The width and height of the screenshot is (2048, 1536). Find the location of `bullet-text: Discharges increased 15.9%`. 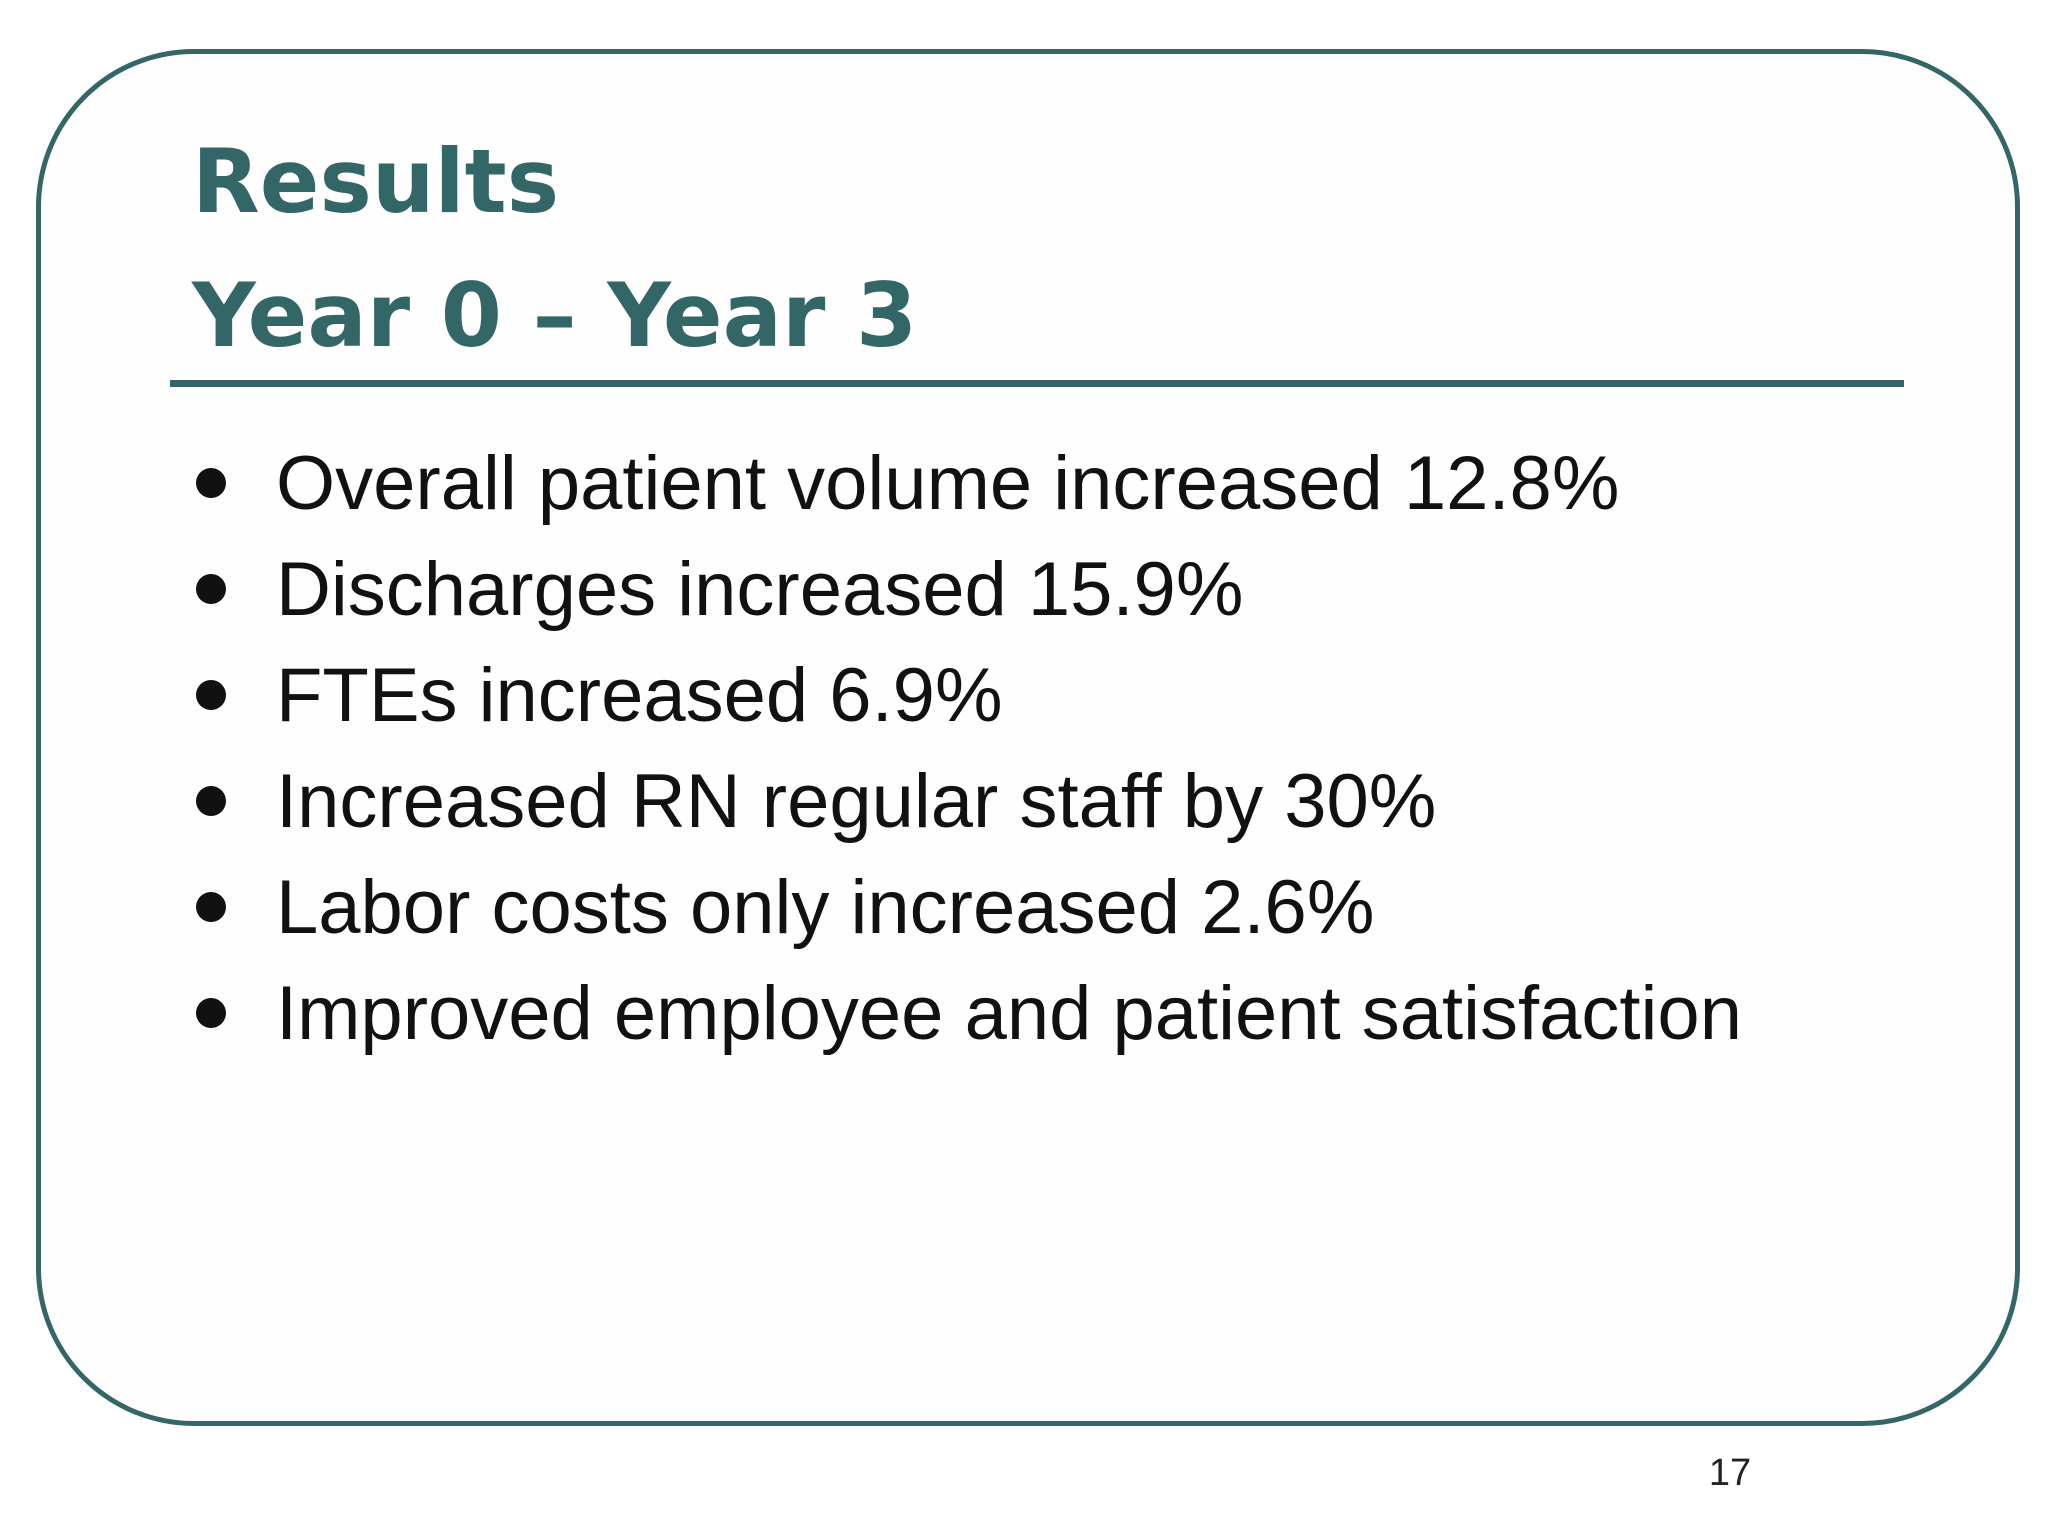

bullet-text: Discharges increased 15.9% is located at coordinates (760, 589).